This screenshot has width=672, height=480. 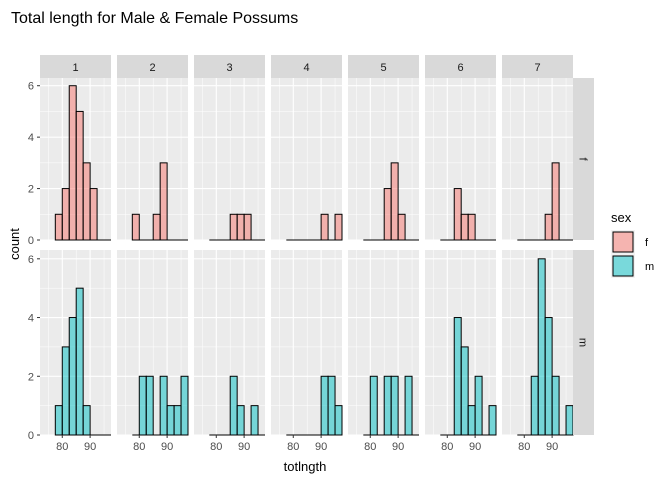 What do you see at coordinates (649, 267) in the screenshot?
I see `legend-label-m: m` at bounding box center [649, 267].